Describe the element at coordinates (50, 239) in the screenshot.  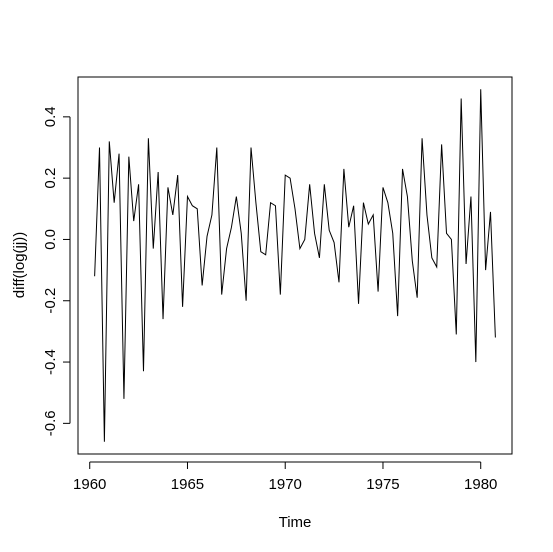
I see `y-tick-label: 0.0` at that location.